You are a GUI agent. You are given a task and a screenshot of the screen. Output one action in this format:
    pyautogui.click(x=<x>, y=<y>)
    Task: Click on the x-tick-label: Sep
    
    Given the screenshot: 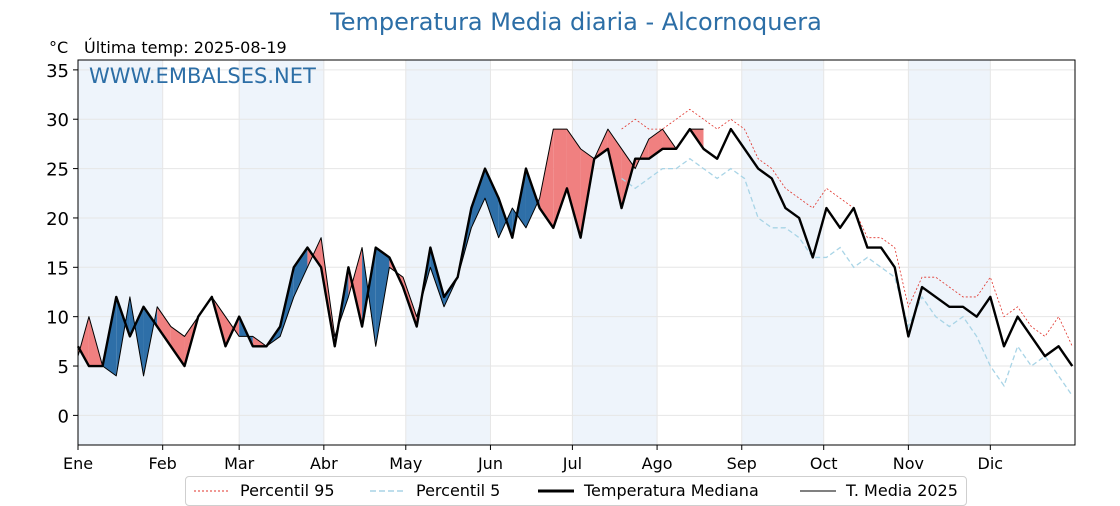 What is the action you would take?
    pyautogui.click(x=742, y=463)
    